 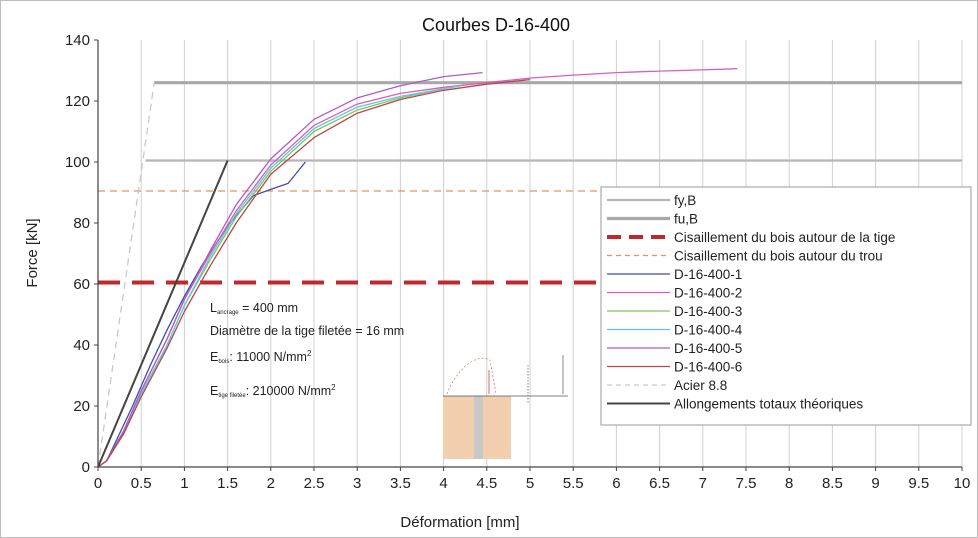 What do you see at coordinates (746, 483) in the screenshot?
I see `x-tick-label: 7.5` at bounding box center [746, 483].